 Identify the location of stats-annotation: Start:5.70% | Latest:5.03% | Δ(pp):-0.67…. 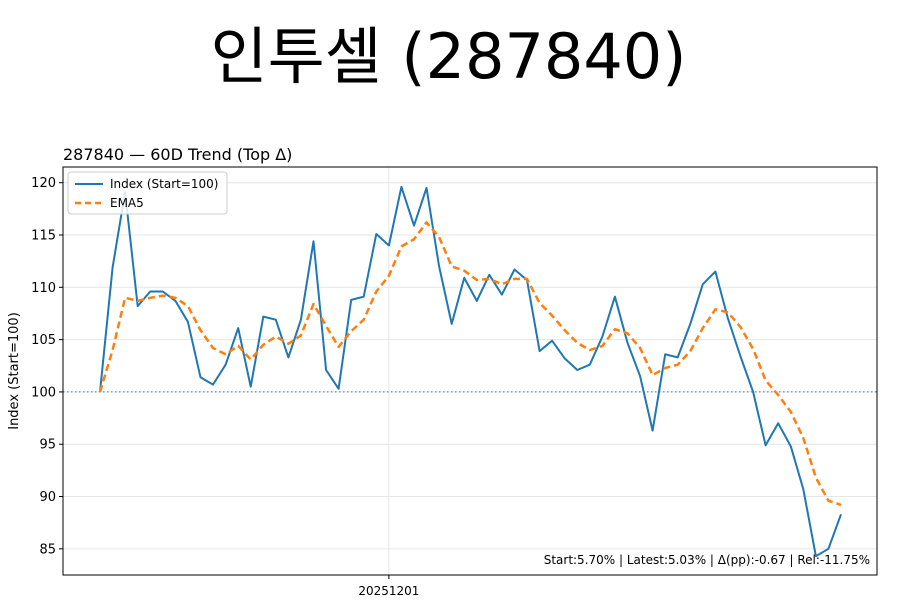
(707, 560).